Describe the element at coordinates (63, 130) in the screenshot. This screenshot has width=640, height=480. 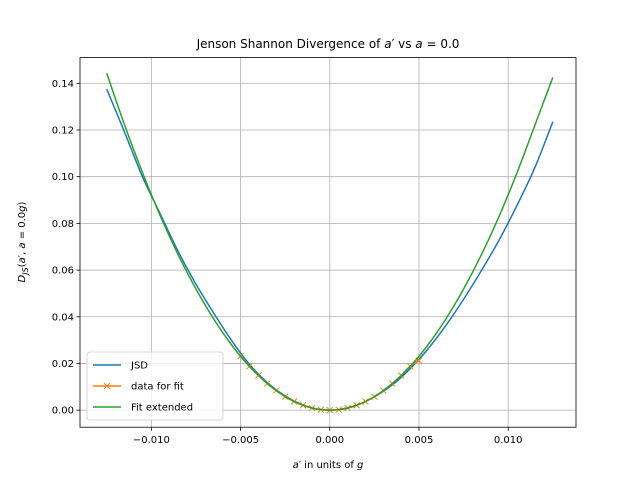
I see `y-tick-label: 0.12` at that location.